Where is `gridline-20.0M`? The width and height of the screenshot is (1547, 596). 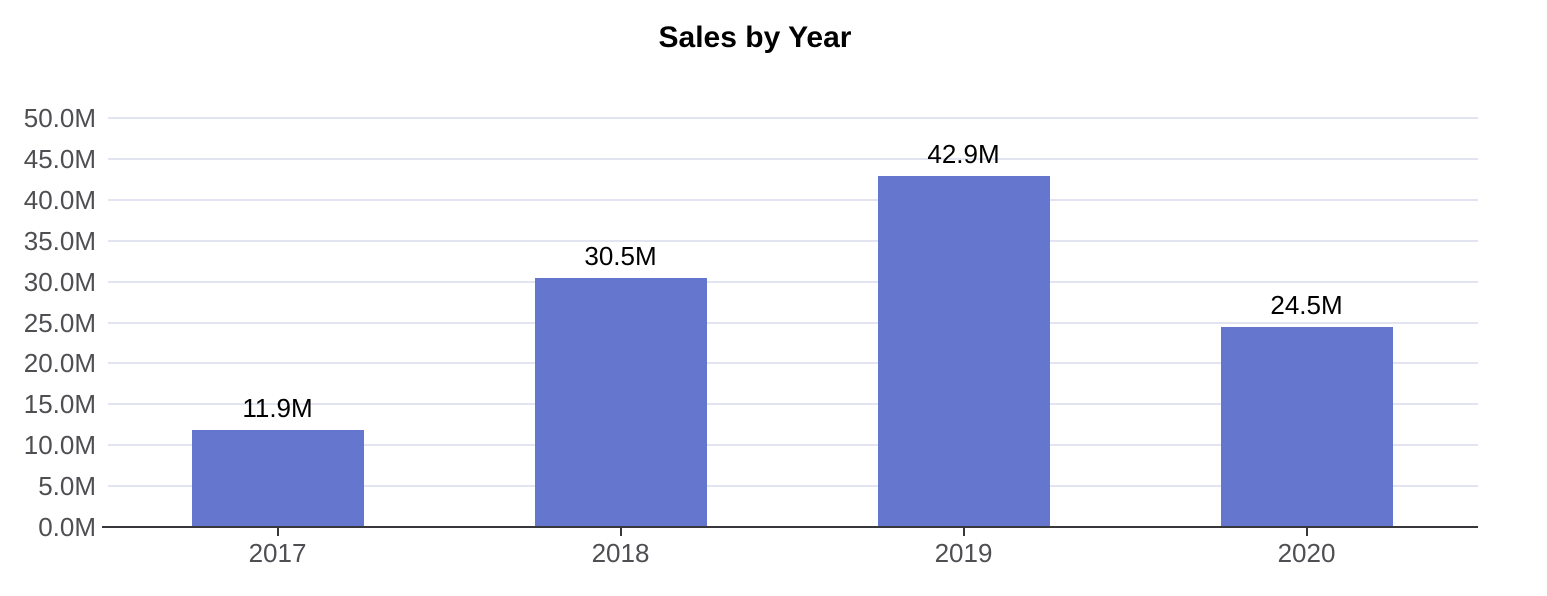 gridline-20.0M is located at coordinates (793, 363).